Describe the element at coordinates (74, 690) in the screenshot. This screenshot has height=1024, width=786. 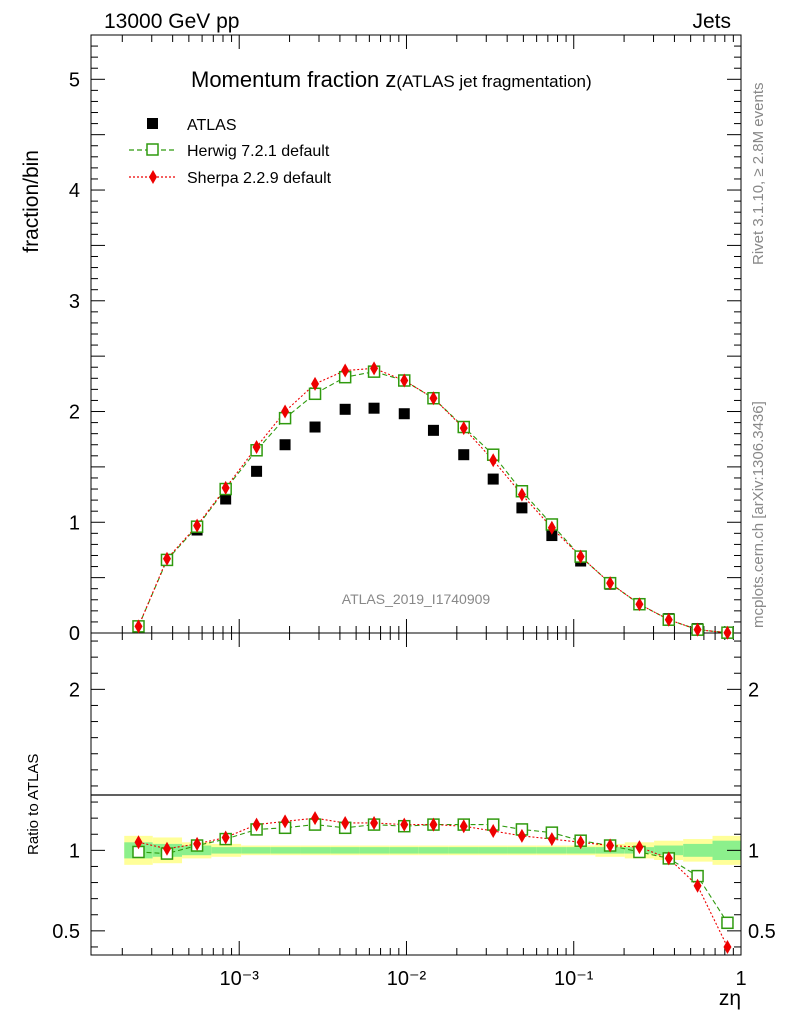
I see `ratio-tick-label-left: 2` at that location.